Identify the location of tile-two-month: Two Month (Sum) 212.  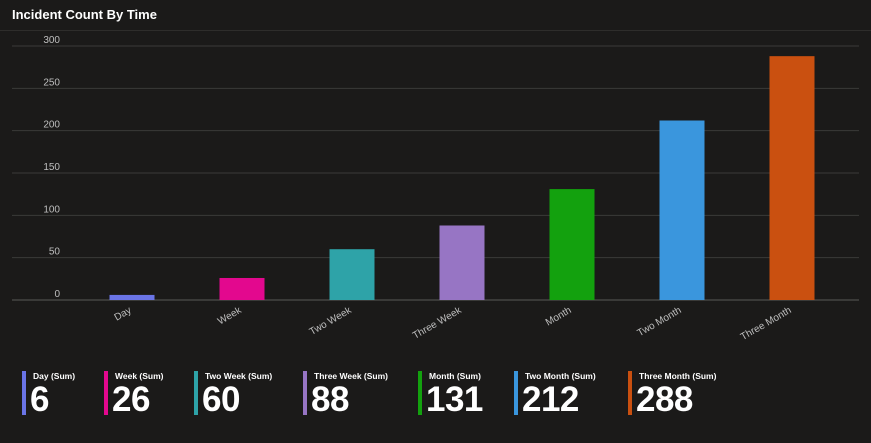
(569, 394).